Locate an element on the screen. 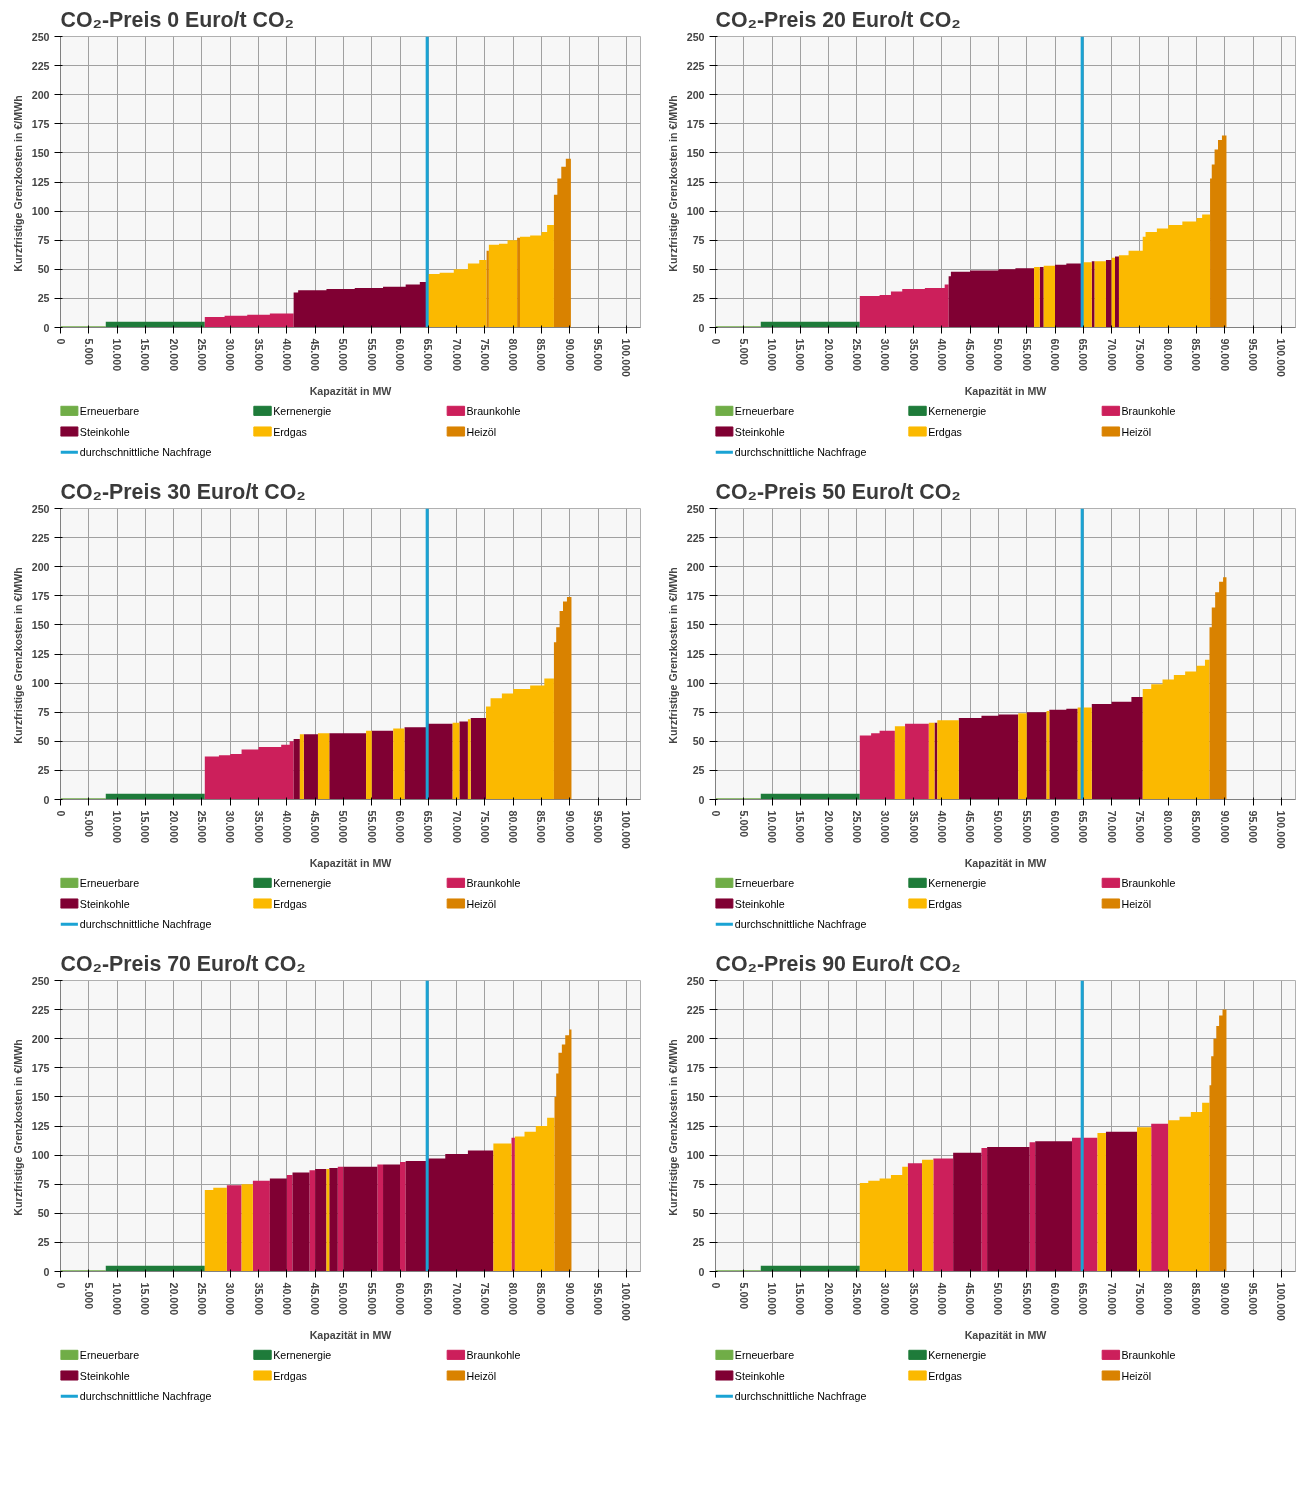  chart-title: CO₂-Preis 30 Euro/t CO₂ is located at coordinates (183, 491).